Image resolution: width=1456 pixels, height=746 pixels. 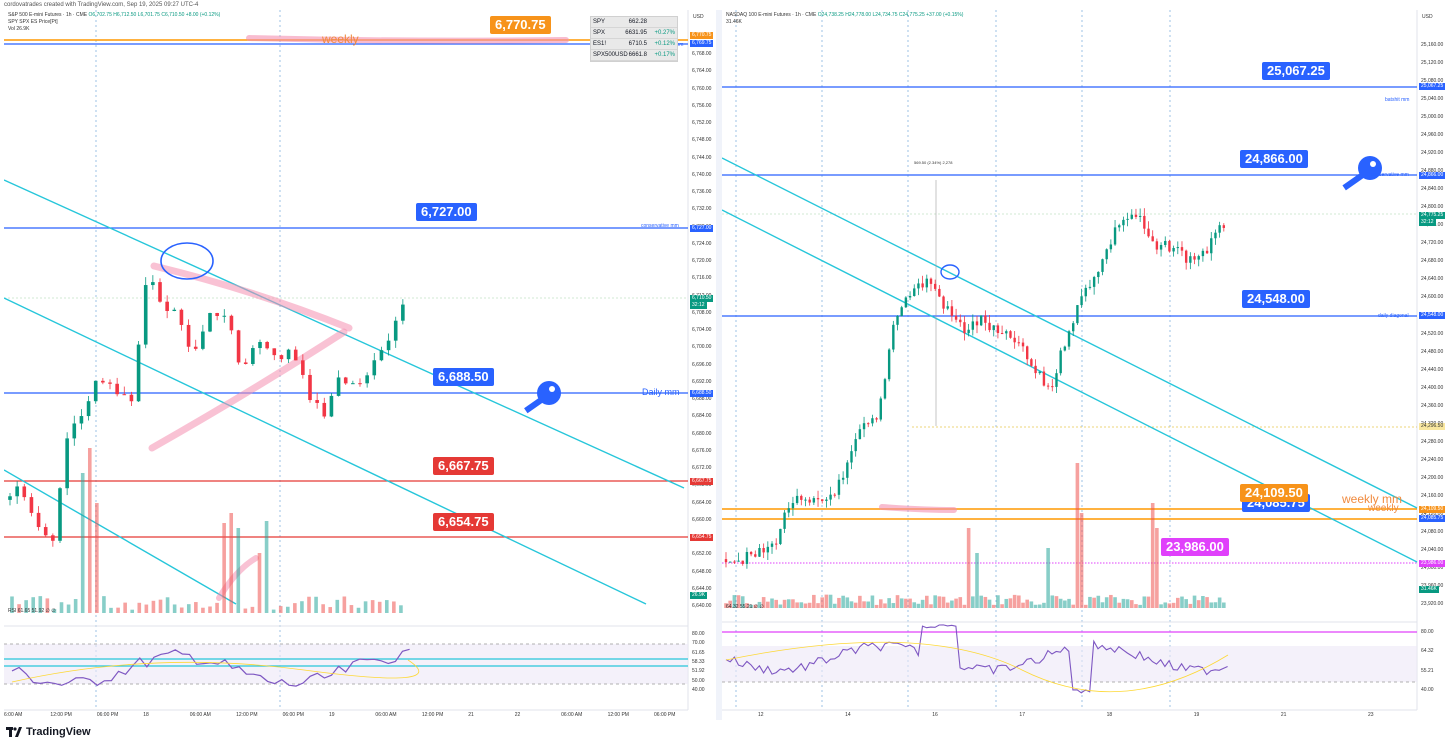 I want to click on axis-tick-label: 6,768.00, so click(x=702, y=54).